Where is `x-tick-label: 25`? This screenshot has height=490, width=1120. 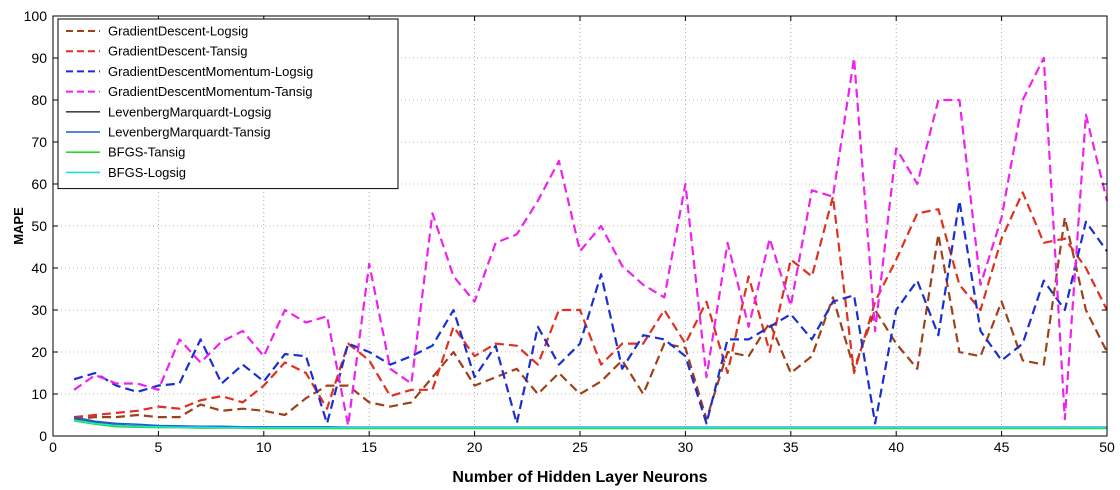
x-tick-label: 25 is located at coordinates (580, 447).